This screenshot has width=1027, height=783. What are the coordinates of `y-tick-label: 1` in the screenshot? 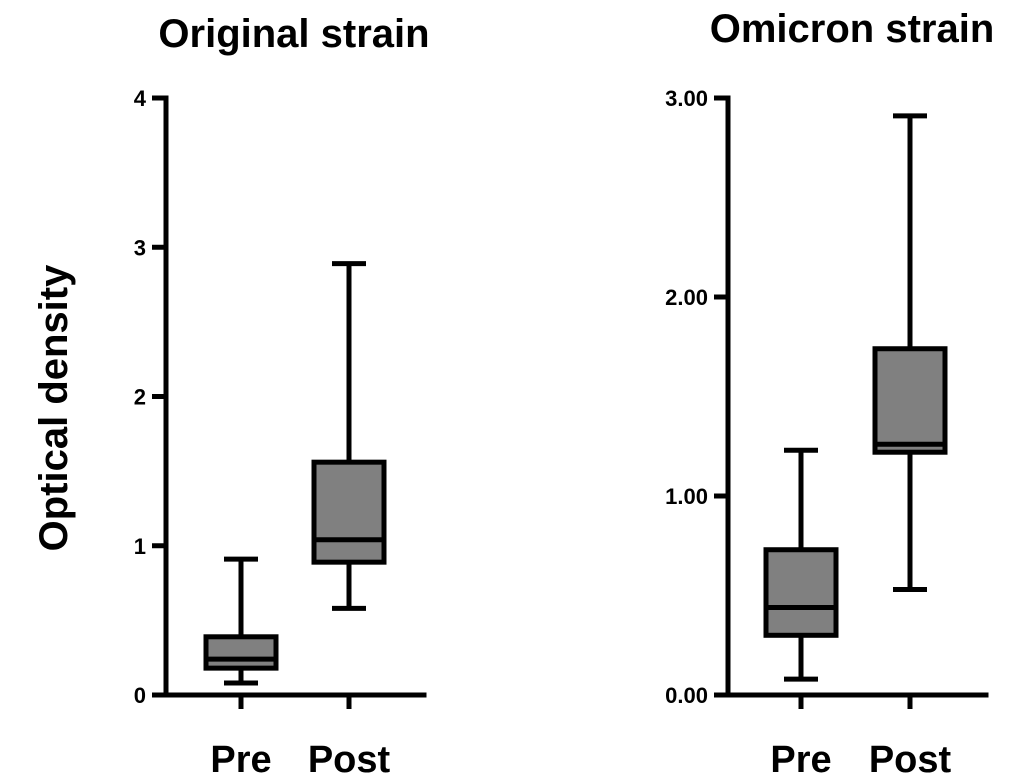 It's located at (140, 546).